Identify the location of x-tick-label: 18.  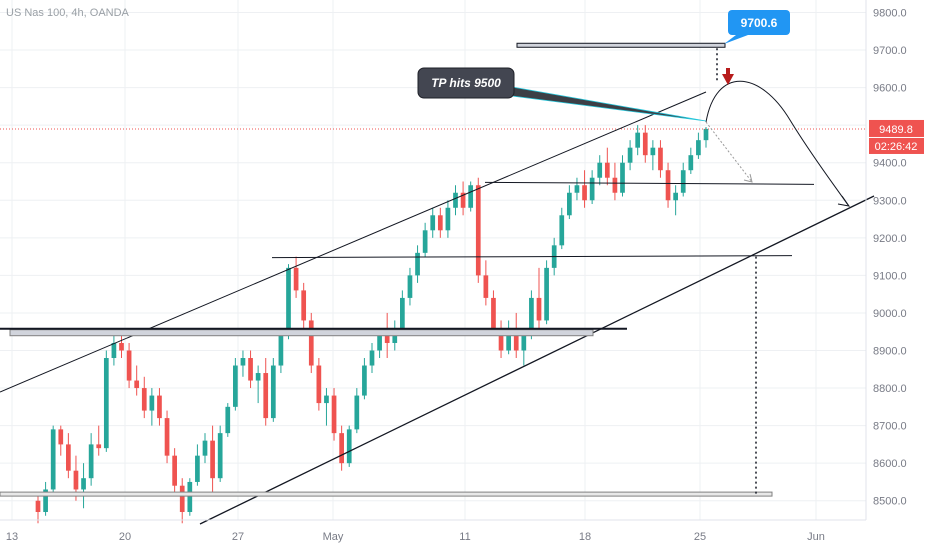
(585, 537).